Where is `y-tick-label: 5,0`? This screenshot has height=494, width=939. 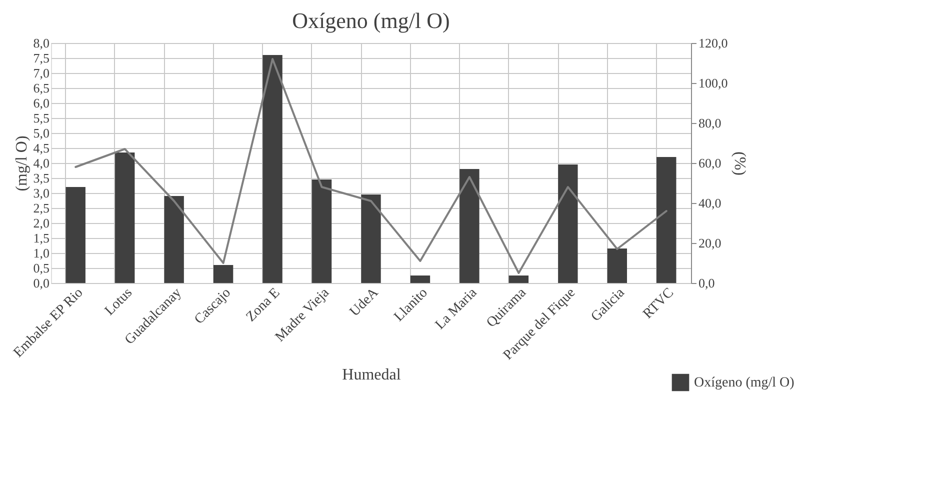 y-tick-label: 5,0 is located at coordinates (41, 133).